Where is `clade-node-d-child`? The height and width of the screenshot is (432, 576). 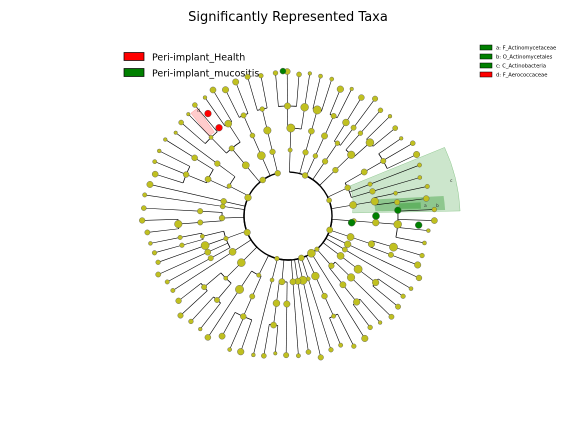
clade-node-d-child is located at coordinates (219, 128).